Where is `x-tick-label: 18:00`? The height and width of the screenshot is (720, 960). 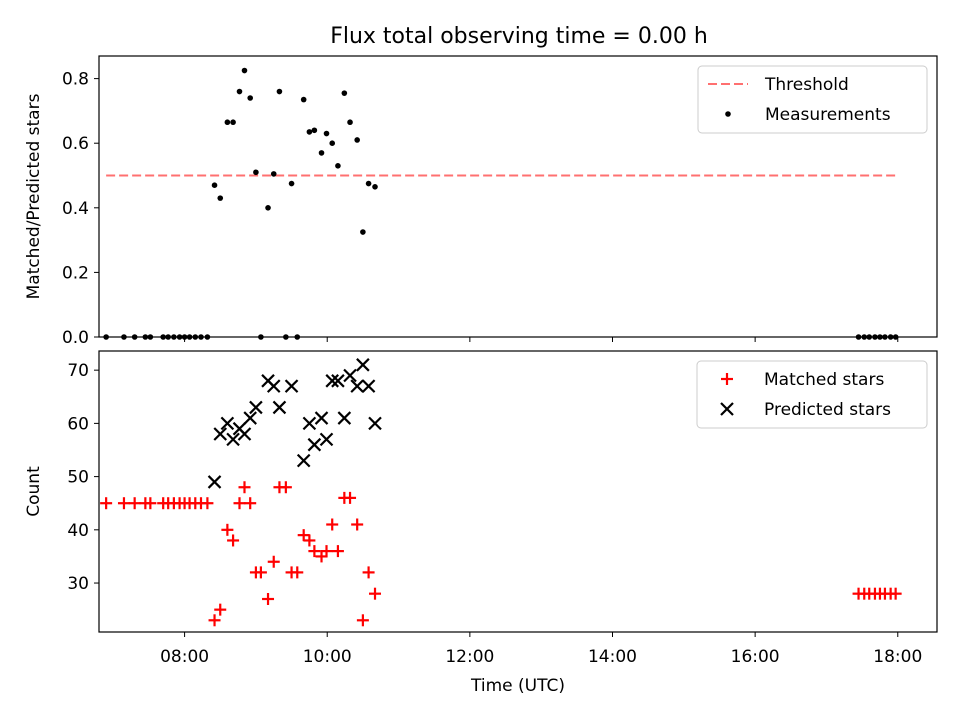 x-tick-label: 18:00 is located at coordinates (897, 657).